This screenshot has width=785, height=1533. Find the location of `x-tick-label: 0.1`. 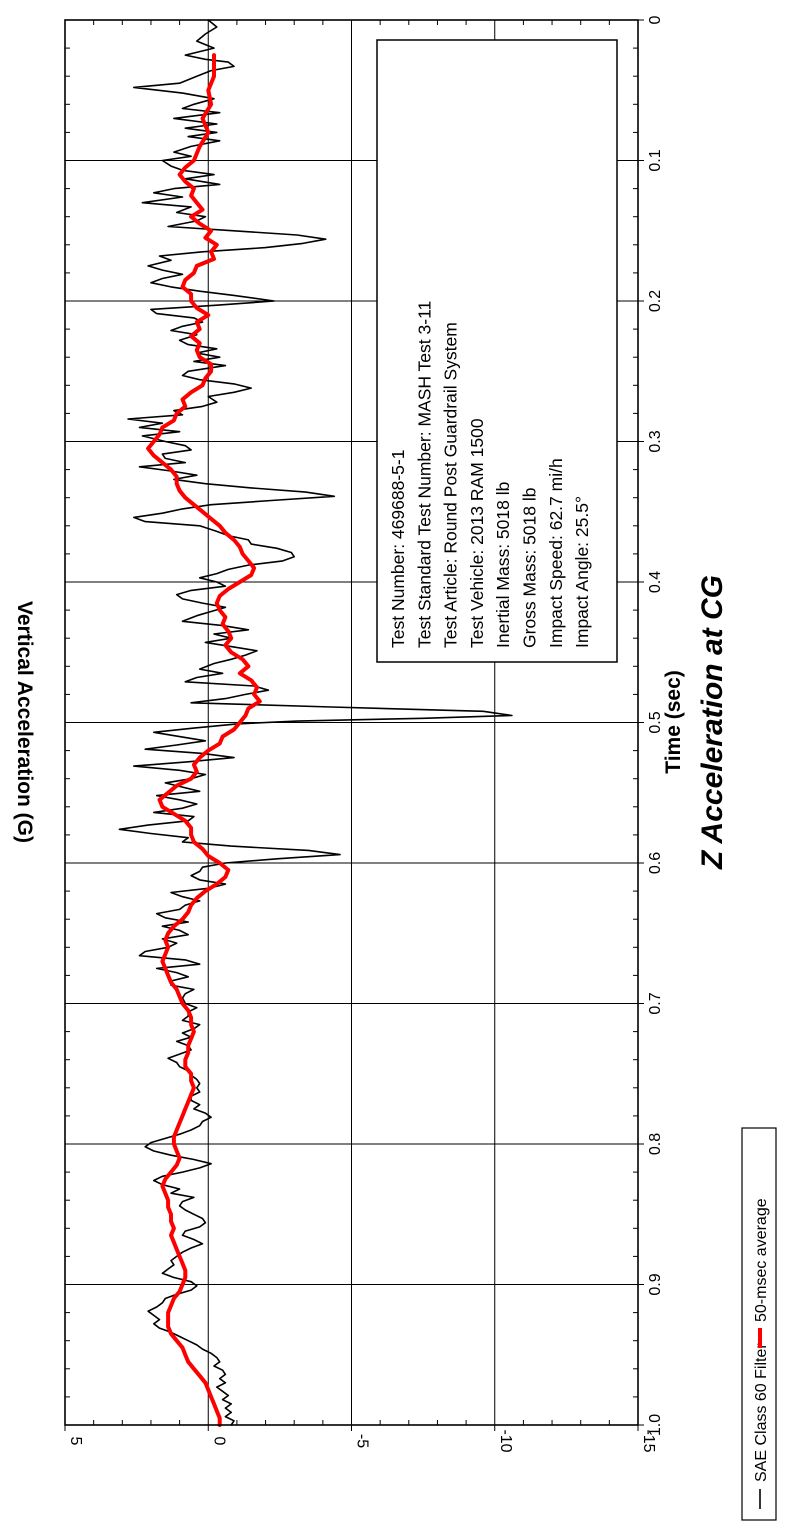

x-tick-label: 0.1 is located at coordinates (655, 160).